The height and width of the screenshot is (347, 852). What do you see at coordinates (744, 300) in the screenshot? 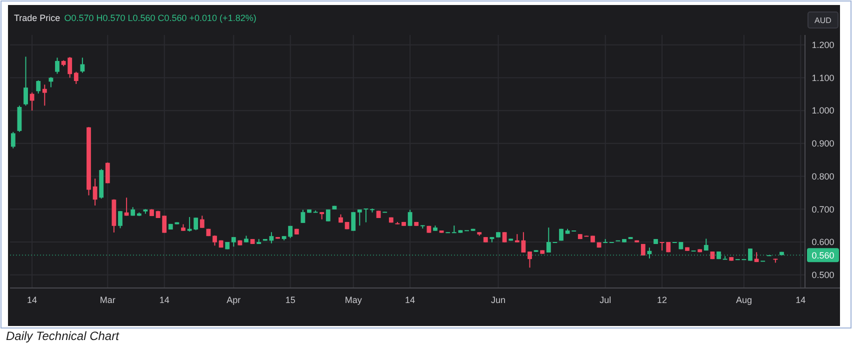
I see `x-tick-label: Aug` at bounding box center [744, 300].